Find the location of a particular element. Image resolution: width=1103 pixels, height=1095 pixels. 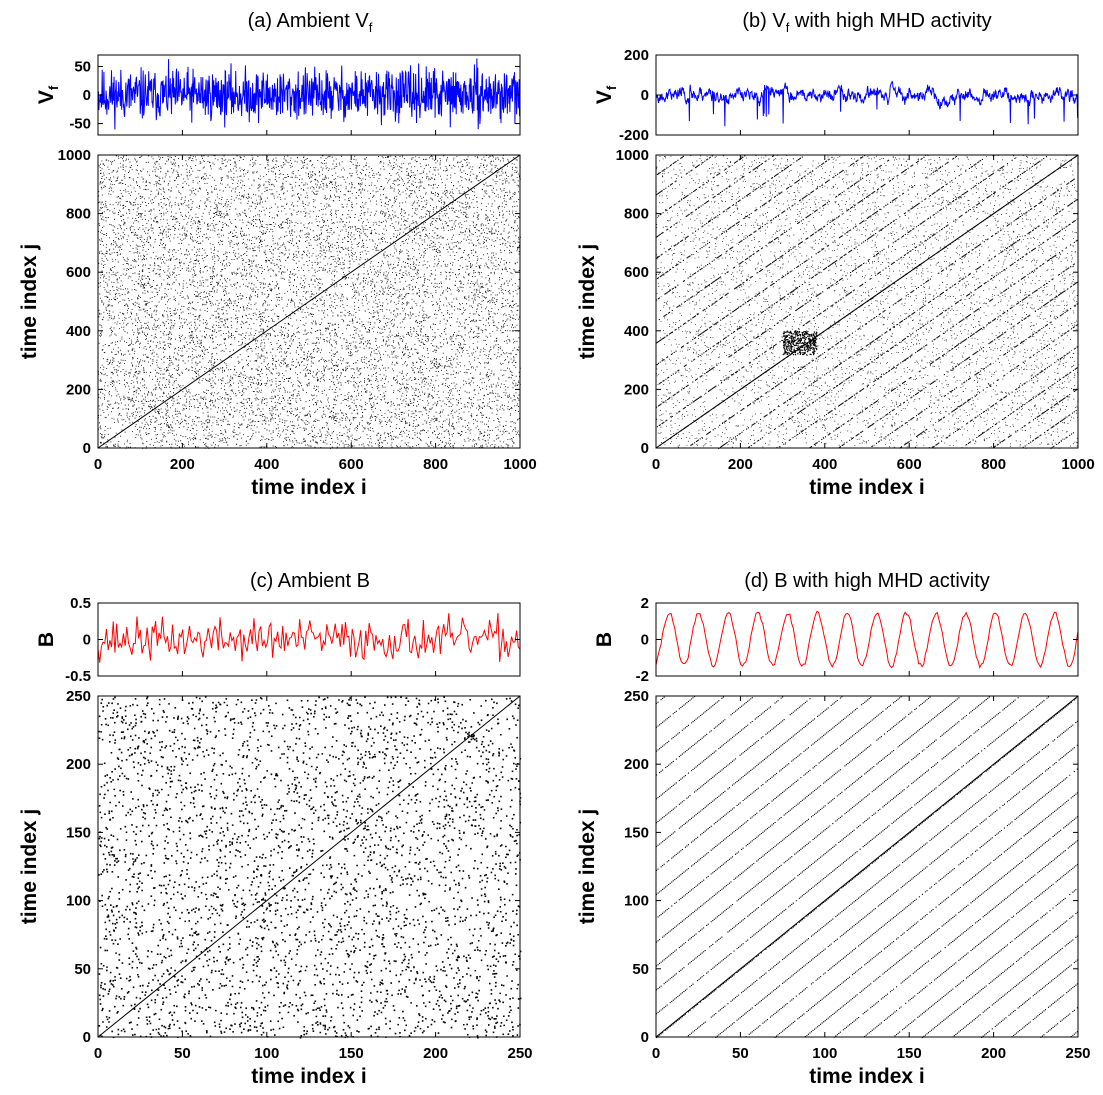

ytick-label: -0.5 is located at coordinates (78, 676).